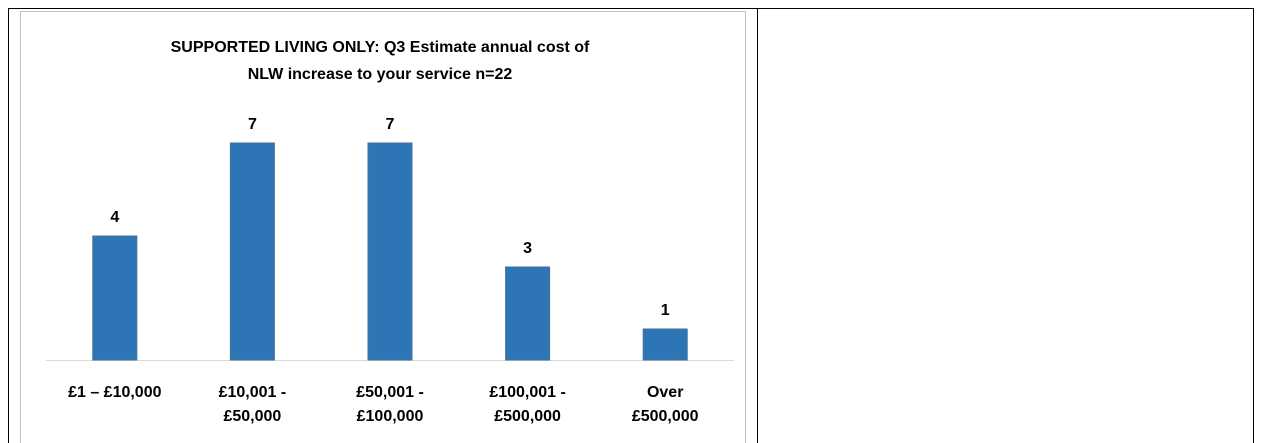 Image resolution: width=1262 pixels, height=443 pixels. What do you see at coordinates (390, 404) in the screenshot?
I see `x-tick-label: £50,001 - £100,000` at bounding box center [390, 404].